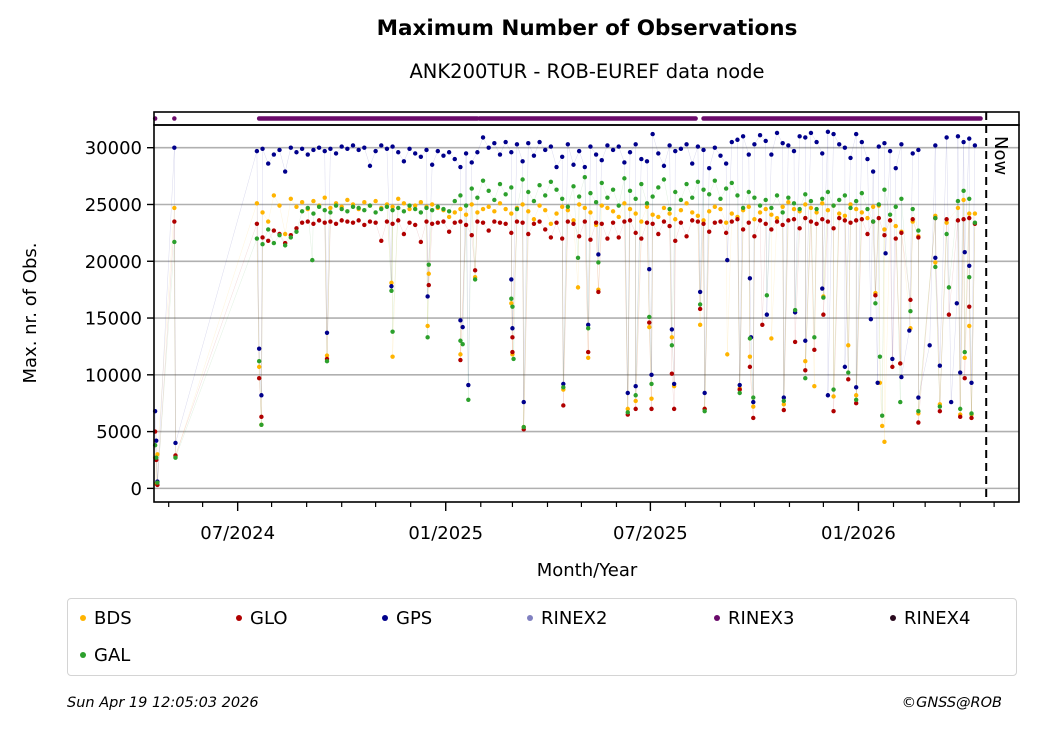  Describe the element at coordinates (574, 618) in the screenshot. I see `legend-label: RINEX2` at that location.